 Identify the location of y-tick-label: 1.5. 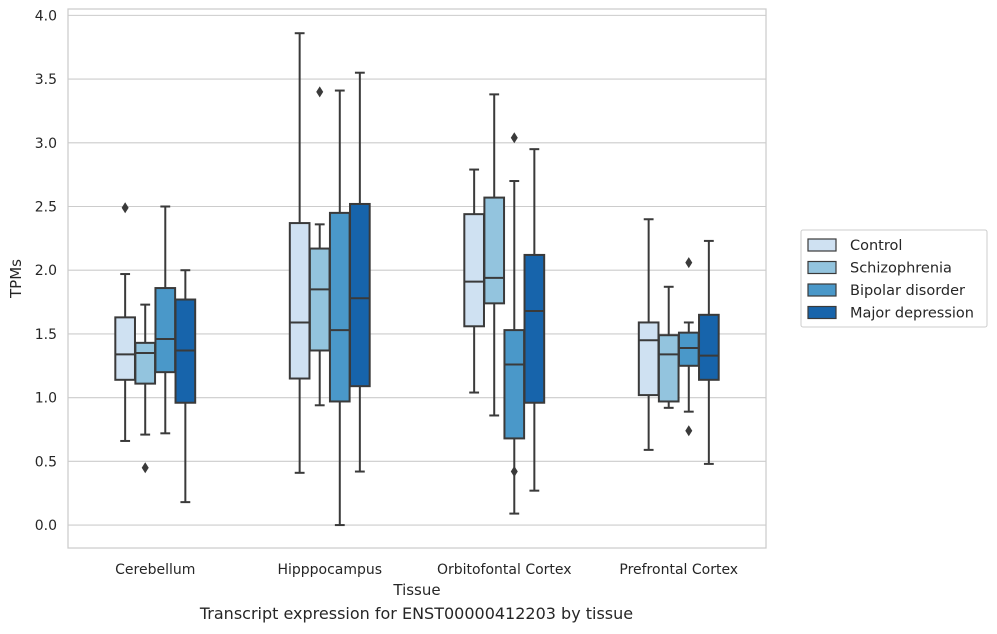
(46, 335).